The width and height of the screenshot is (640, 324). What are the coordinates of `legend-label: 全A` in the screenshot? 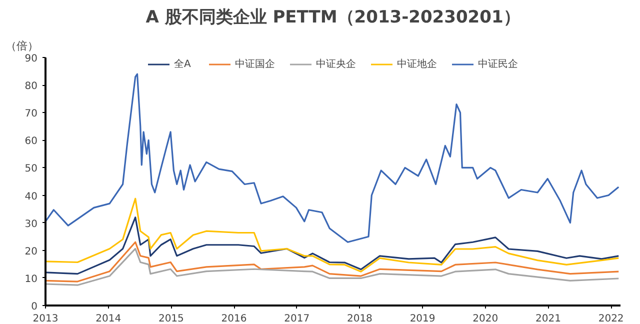 It's located at (183, 64).